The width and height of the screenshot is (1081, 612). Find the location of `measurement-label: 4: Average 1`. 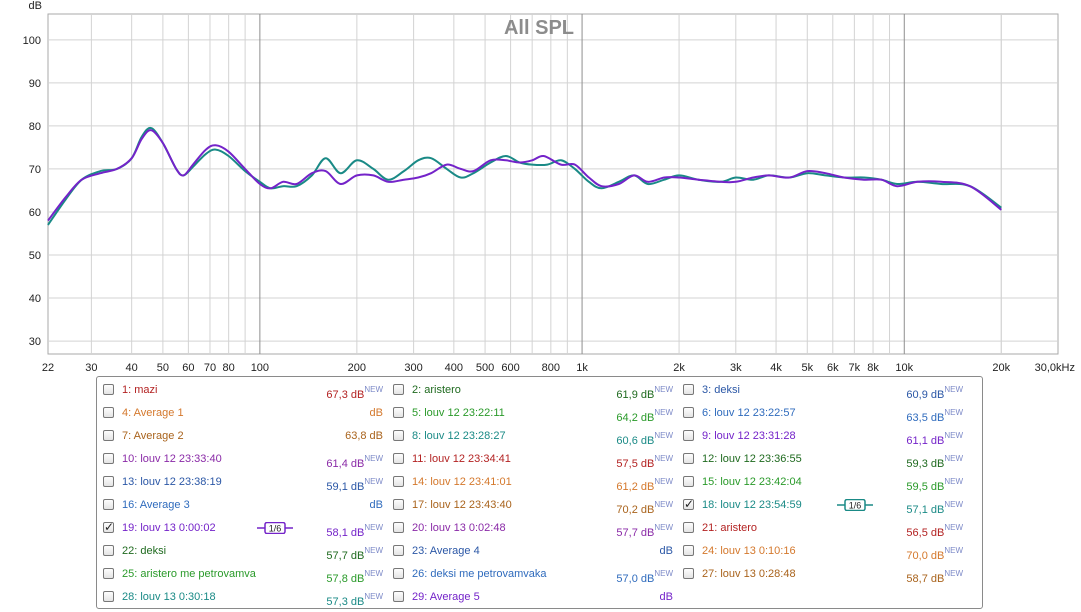

measurement-label: 4: Average 1 is located at coordinates (153, 413).